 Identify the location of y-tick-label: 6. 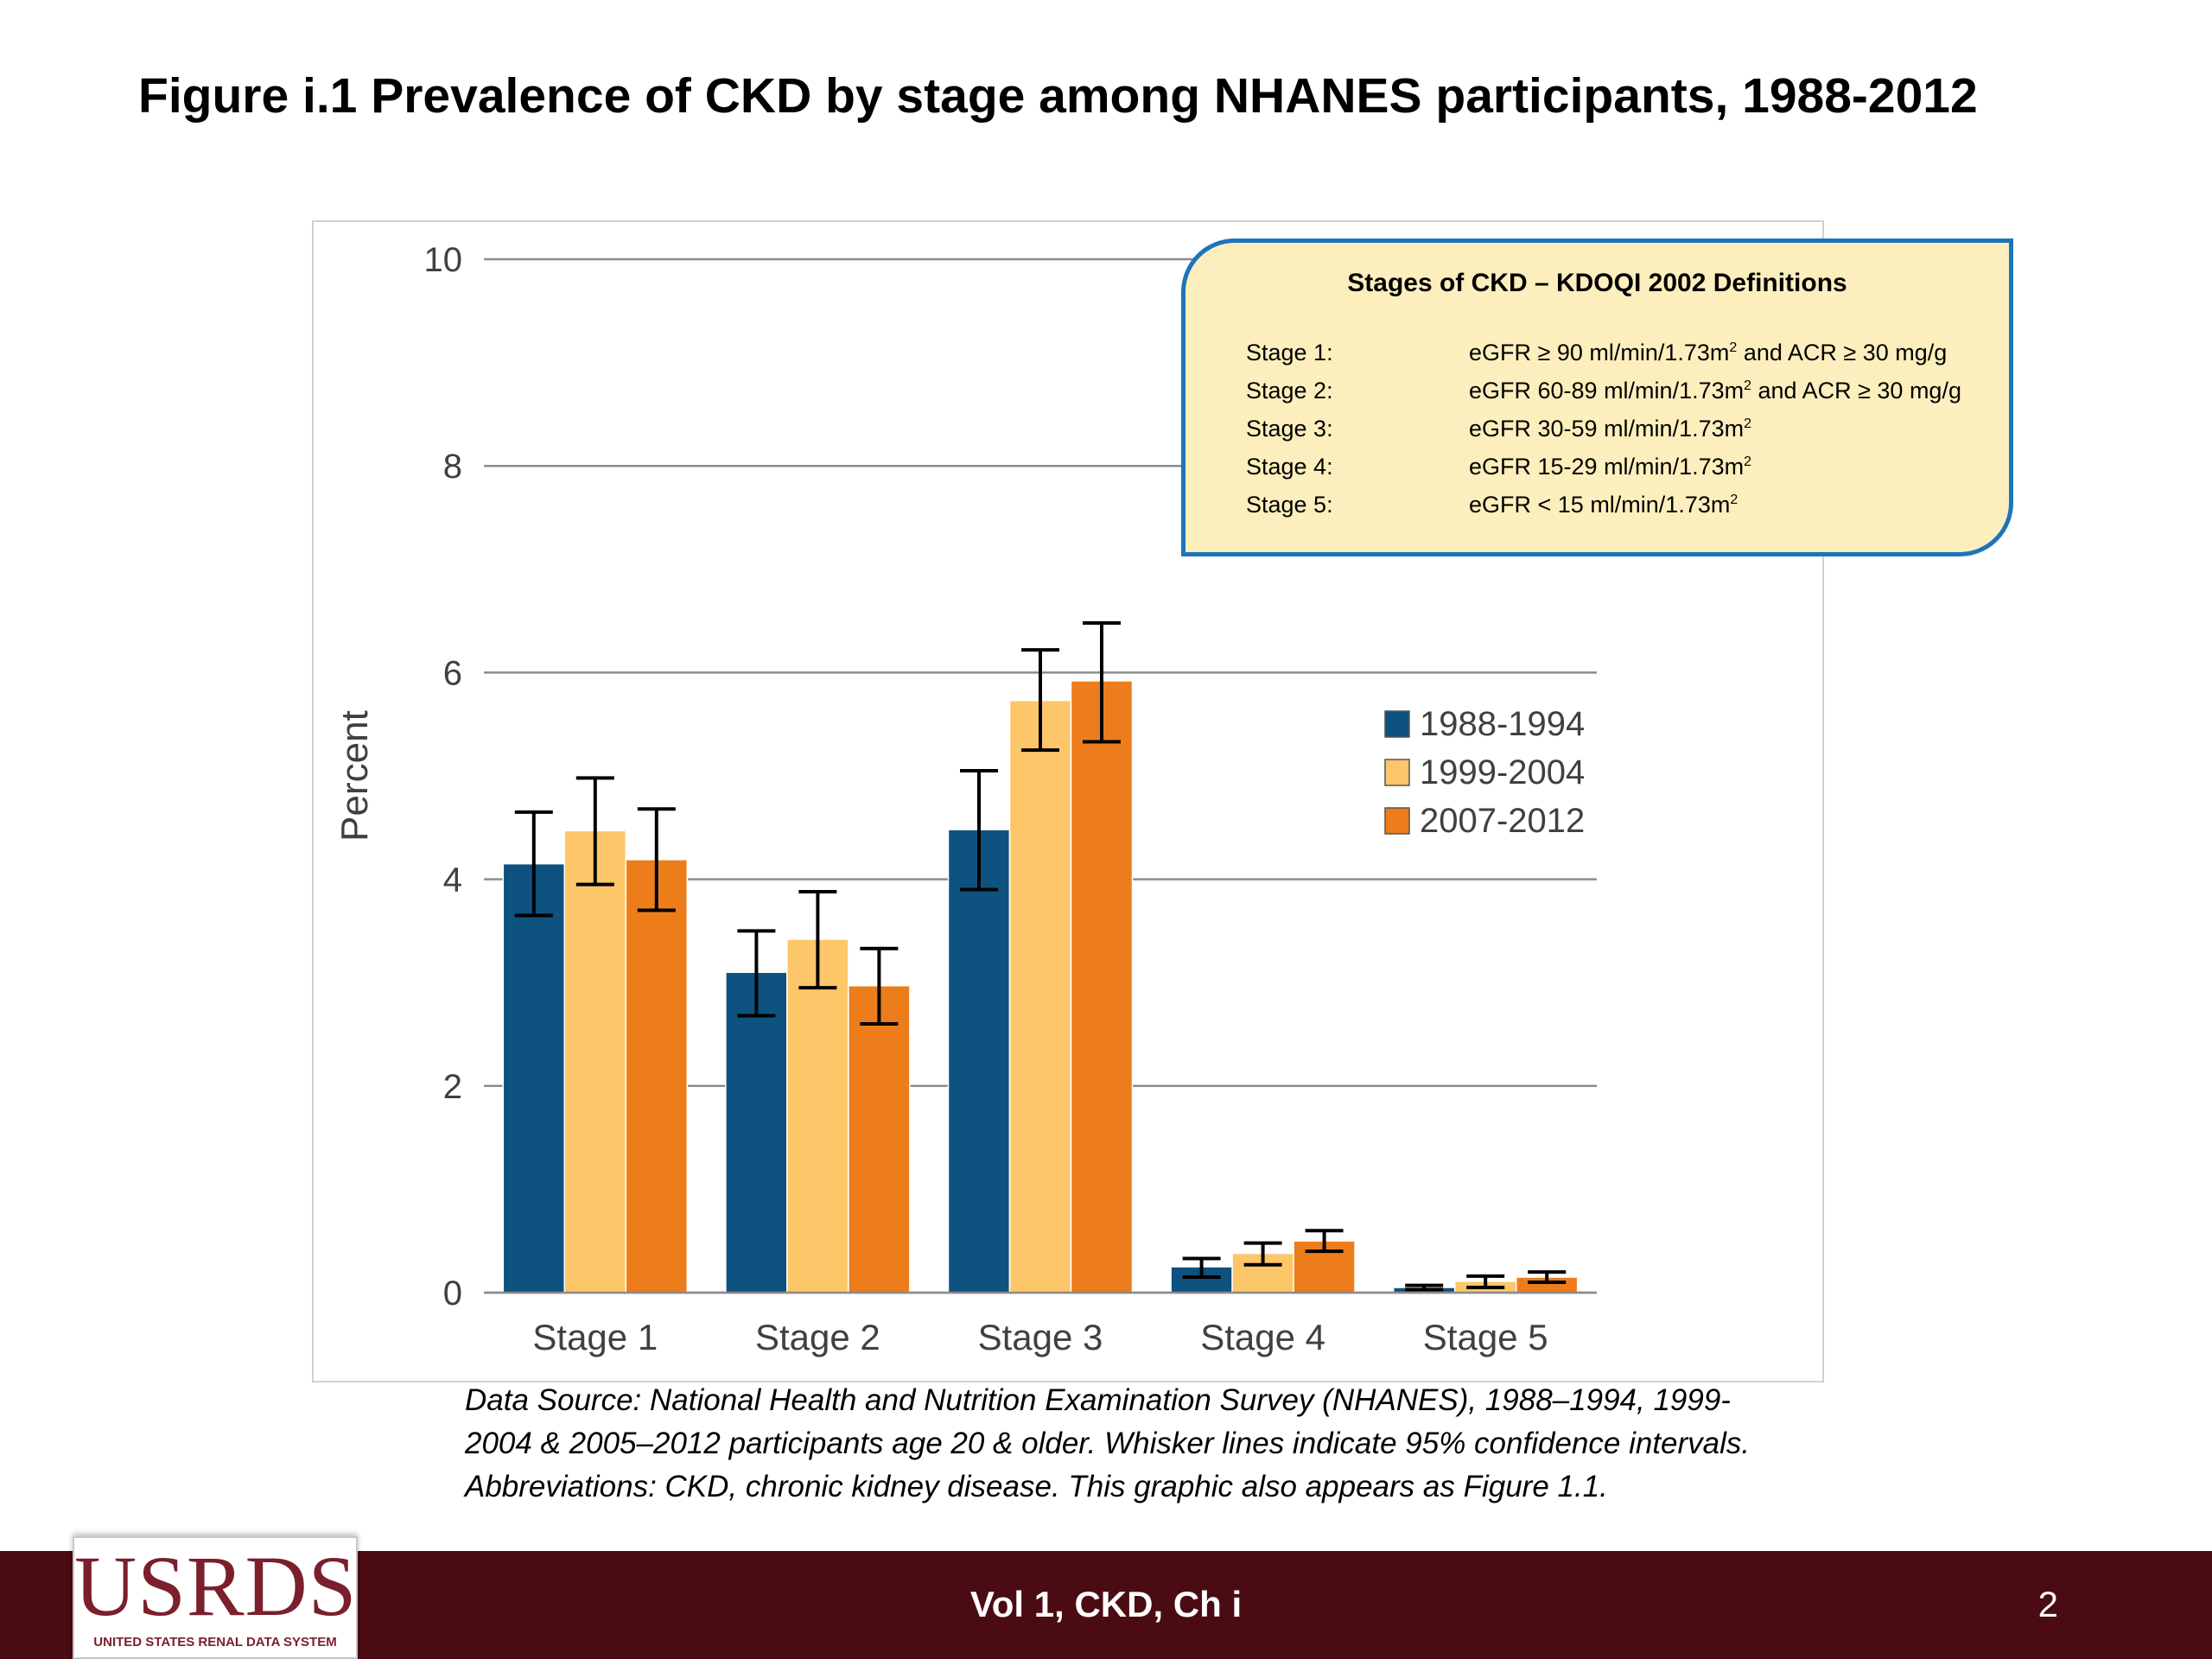
(452, 673).